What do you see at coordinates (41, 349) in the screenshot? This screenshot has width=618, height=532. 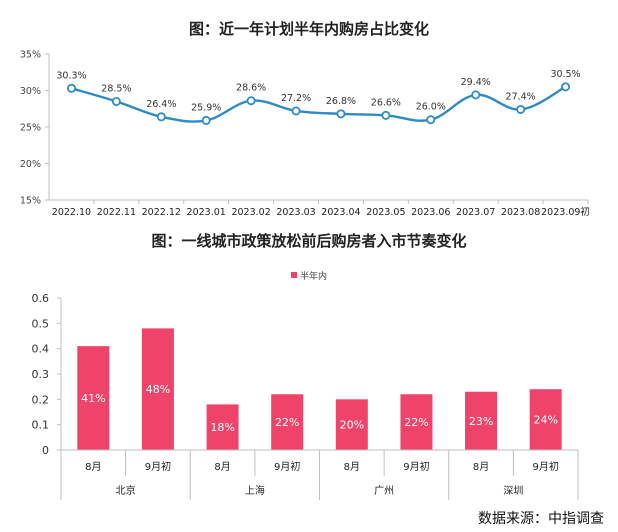 I see `y-tick-label: 0.4` at bounding box center [41, 349].